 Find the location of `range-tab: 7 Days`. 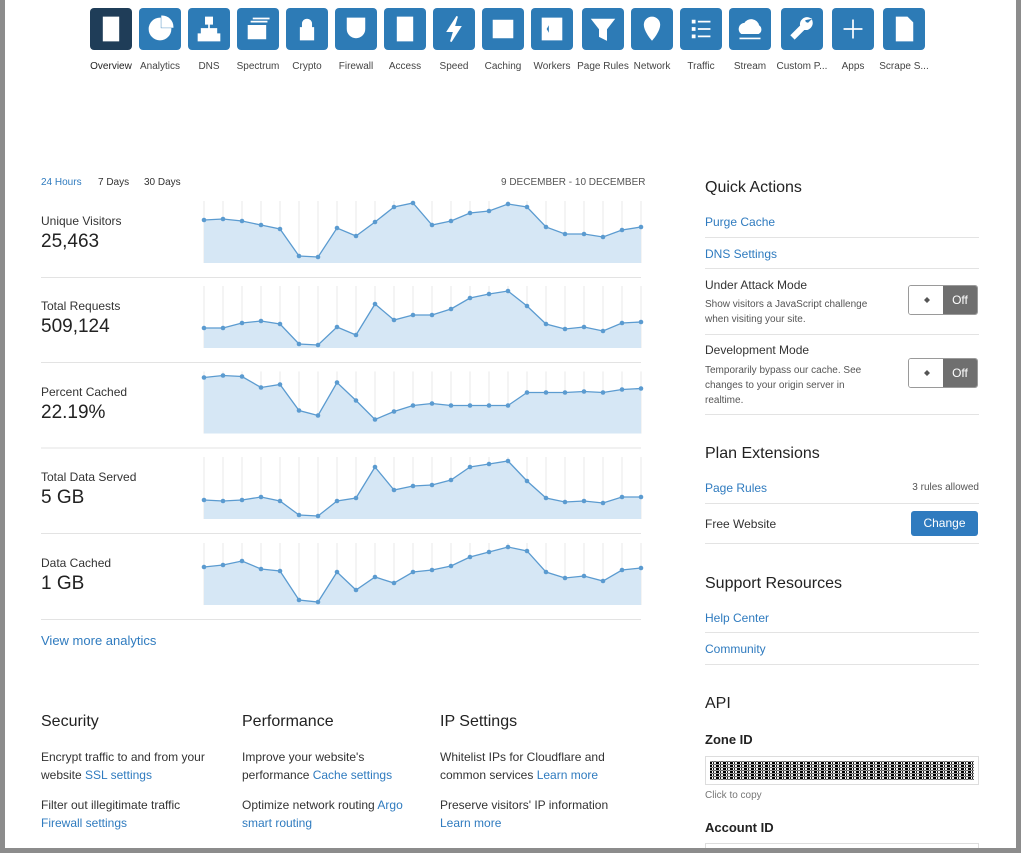

range-tab: 7 Days is located at coordinates (114, 182).